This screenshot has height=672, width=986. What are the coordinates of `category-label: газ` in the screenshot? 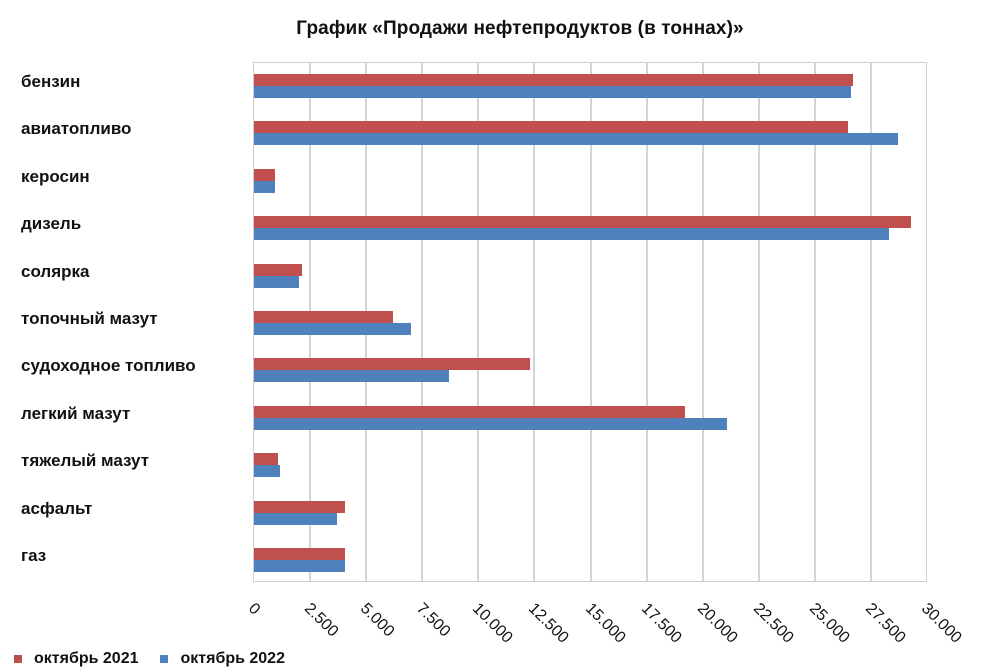 It's located at (34, 555).